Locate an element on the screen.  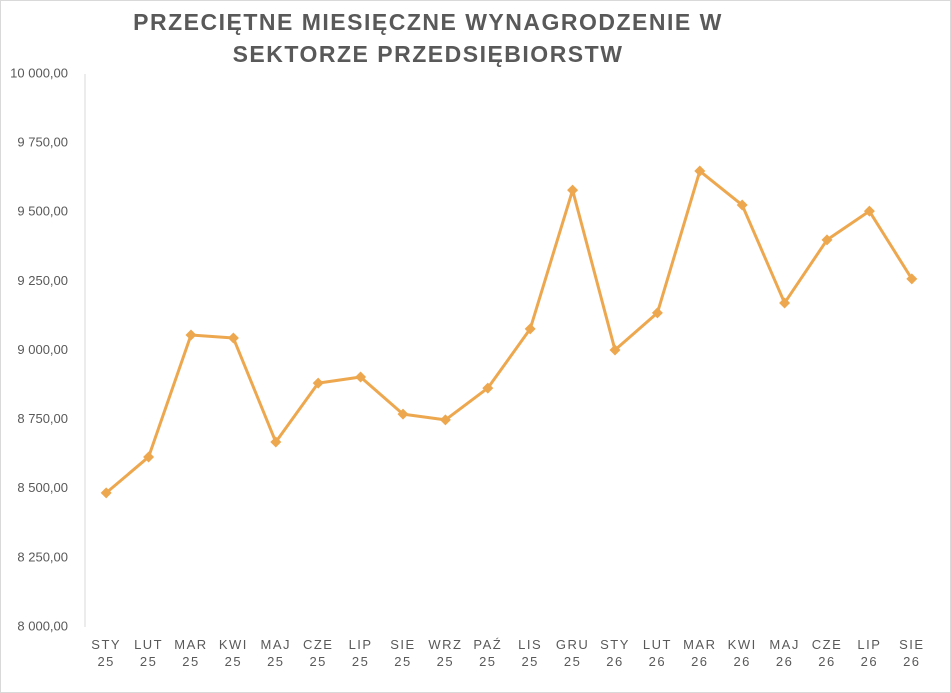
x-tick-label: GRU 25 is located at coordinates (572, 653).